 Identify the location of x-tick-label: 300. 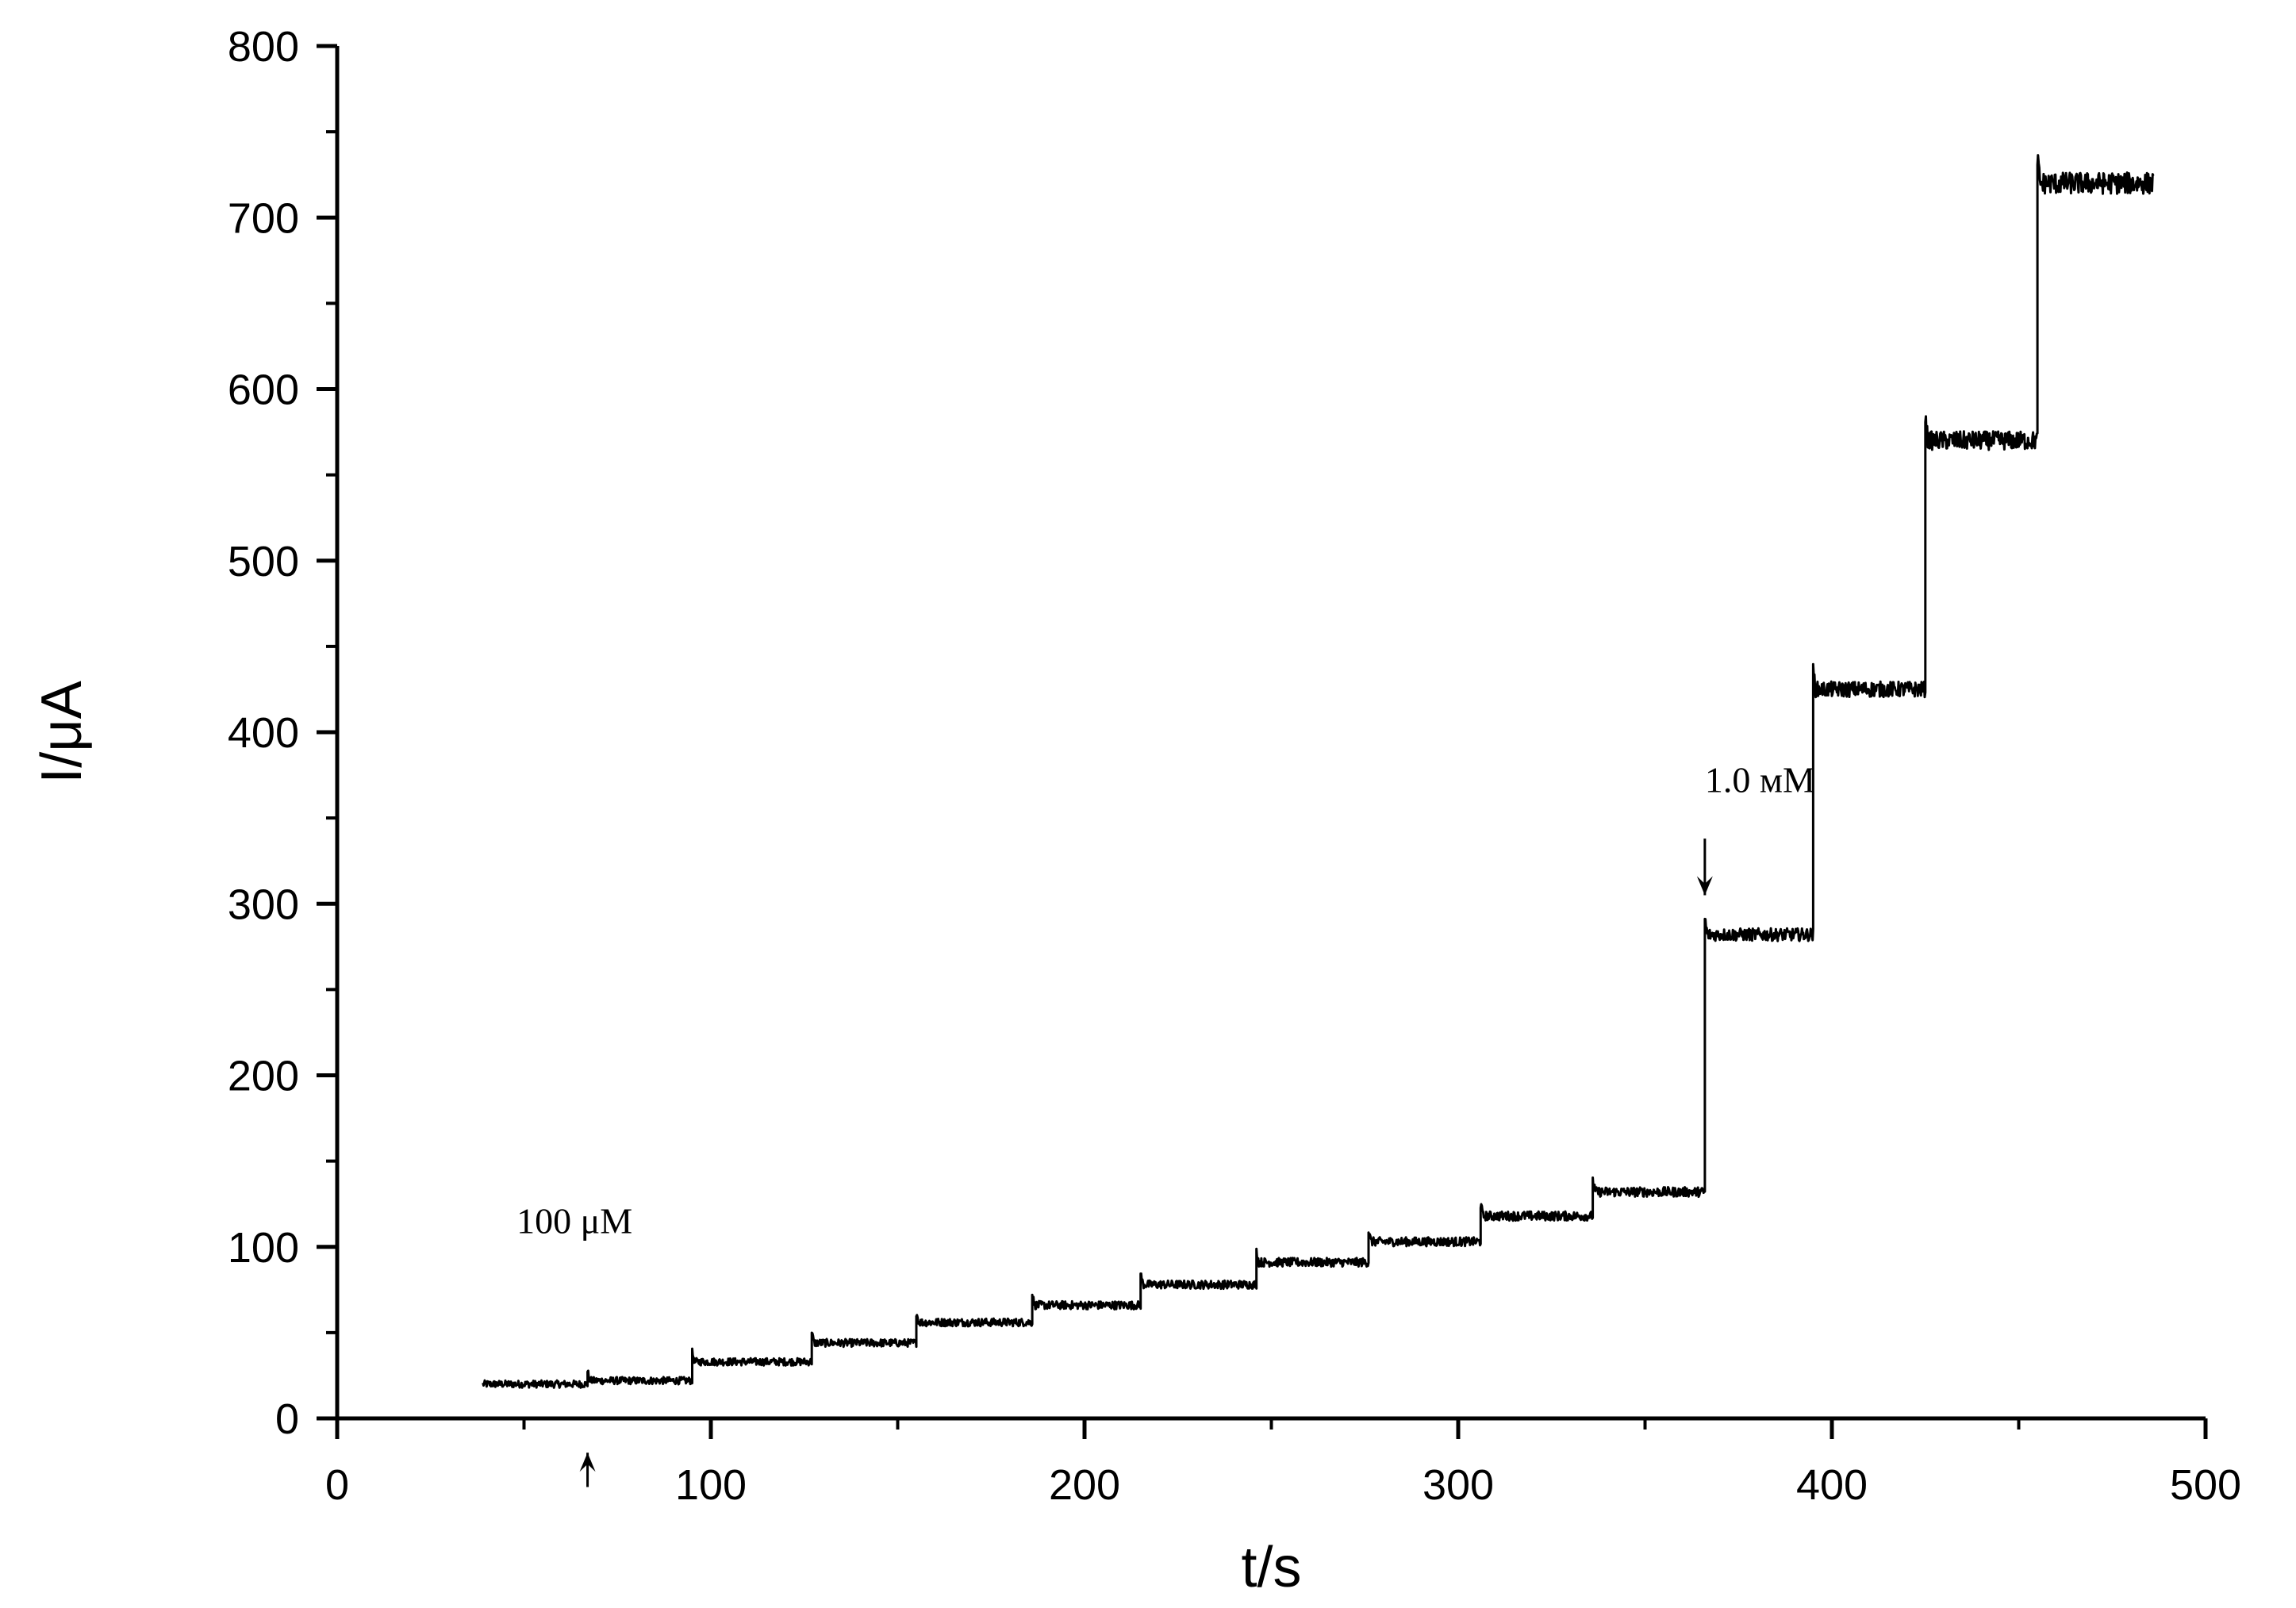
(1458, 1485).